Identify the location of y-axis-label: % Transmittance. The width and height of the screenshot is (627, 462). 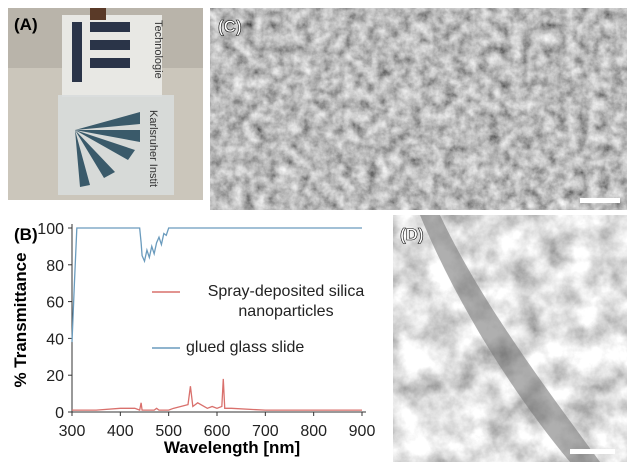
(20, 319).